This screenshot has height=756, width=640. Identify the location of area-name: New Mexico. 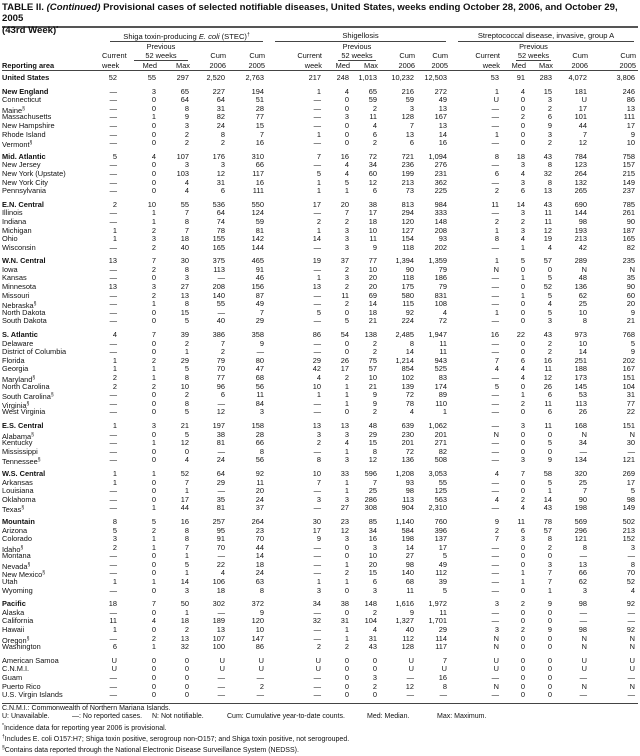
(22, 575).